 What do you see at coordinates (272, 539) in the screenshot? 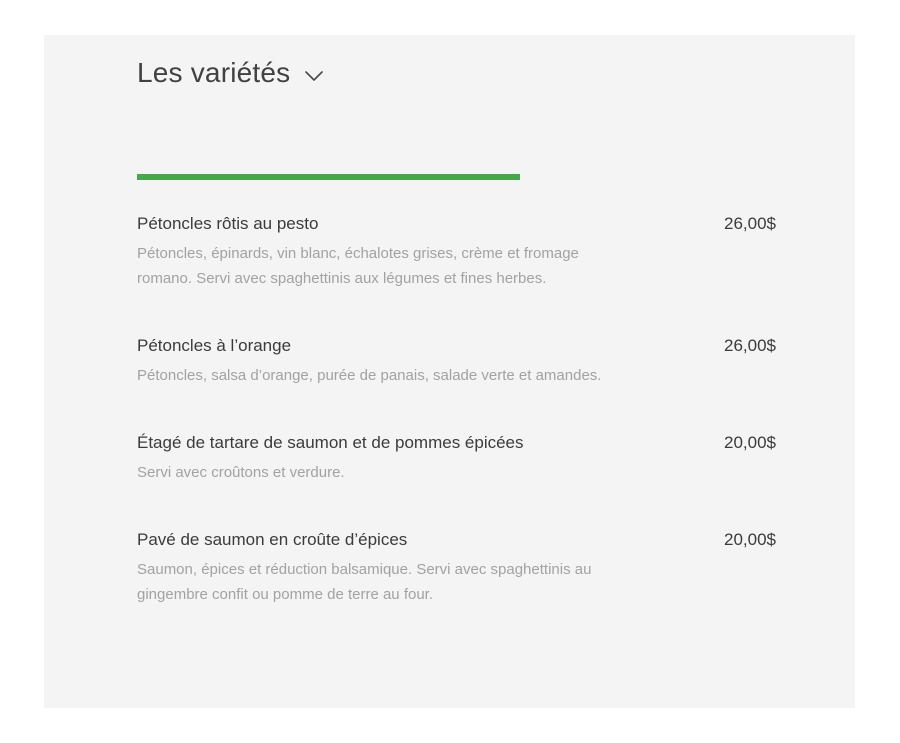
I see `item-name: Pavé de saumon en croûte d’épices` at bounding box center [272, 539].